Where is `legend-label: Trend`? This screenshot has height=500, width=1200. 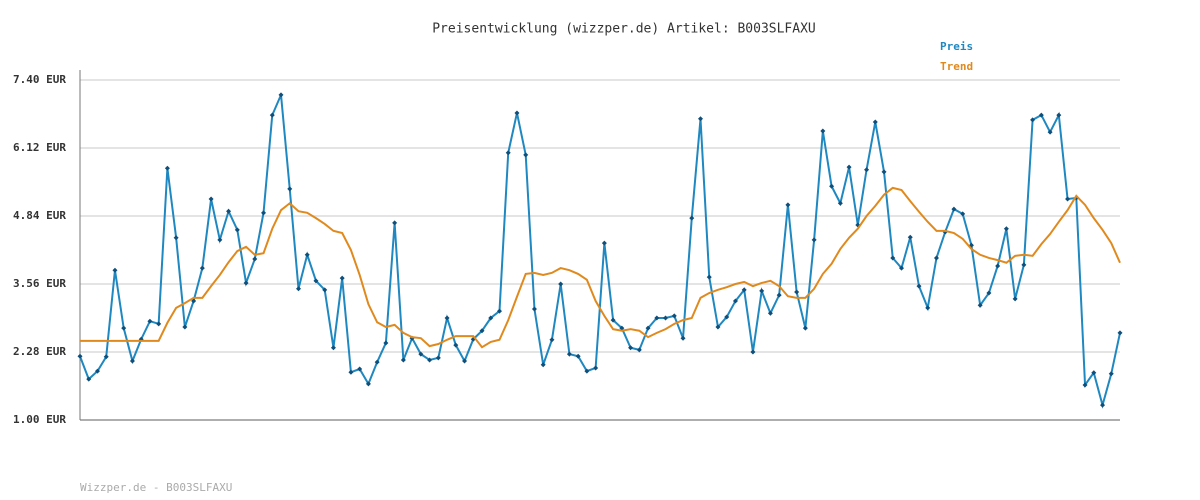 legend-label: Trend is located at coordinates (956, 66).